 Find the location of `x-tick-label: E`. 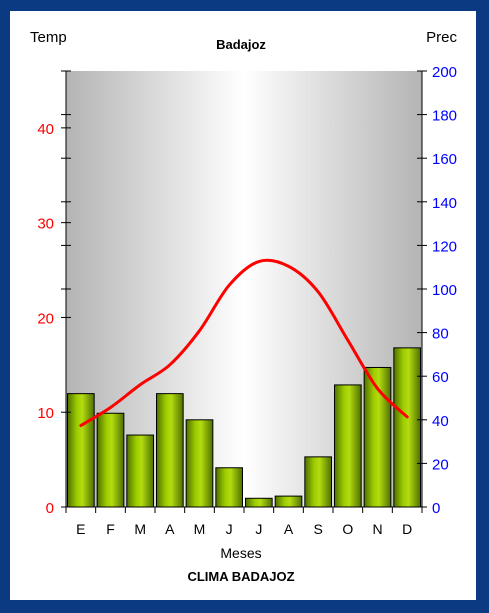

x-tick-label: E is located at coordinates (80, 529).